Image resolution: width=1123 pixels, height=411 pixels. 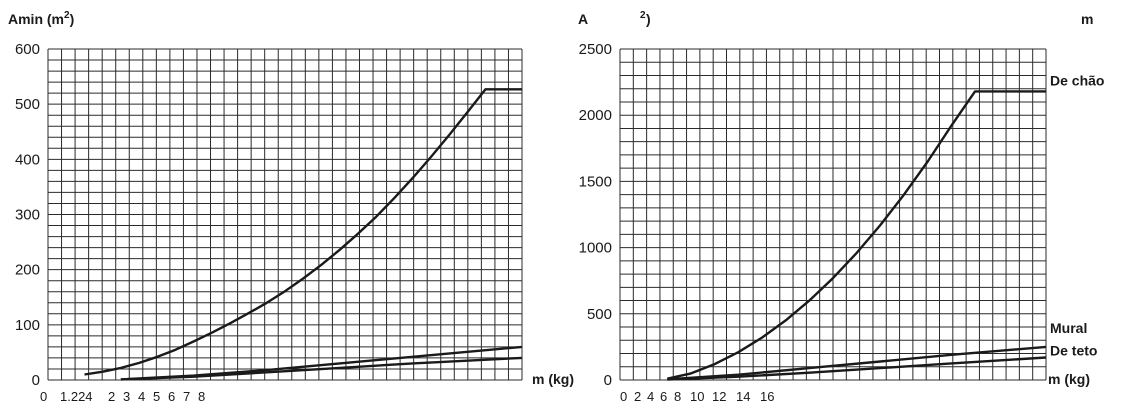 I want to click on y-tick-label: 100, so click(x=27, y=325).